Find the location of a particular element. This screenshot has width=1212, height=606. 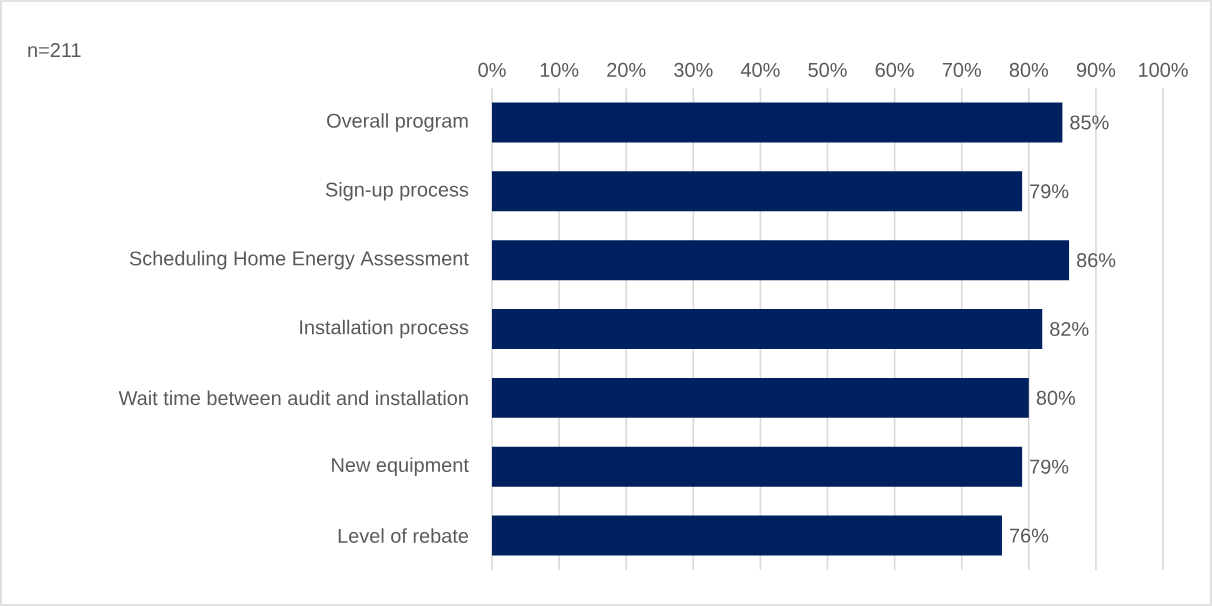

x-tick-label: 10% is located at coordinates (559, 69).